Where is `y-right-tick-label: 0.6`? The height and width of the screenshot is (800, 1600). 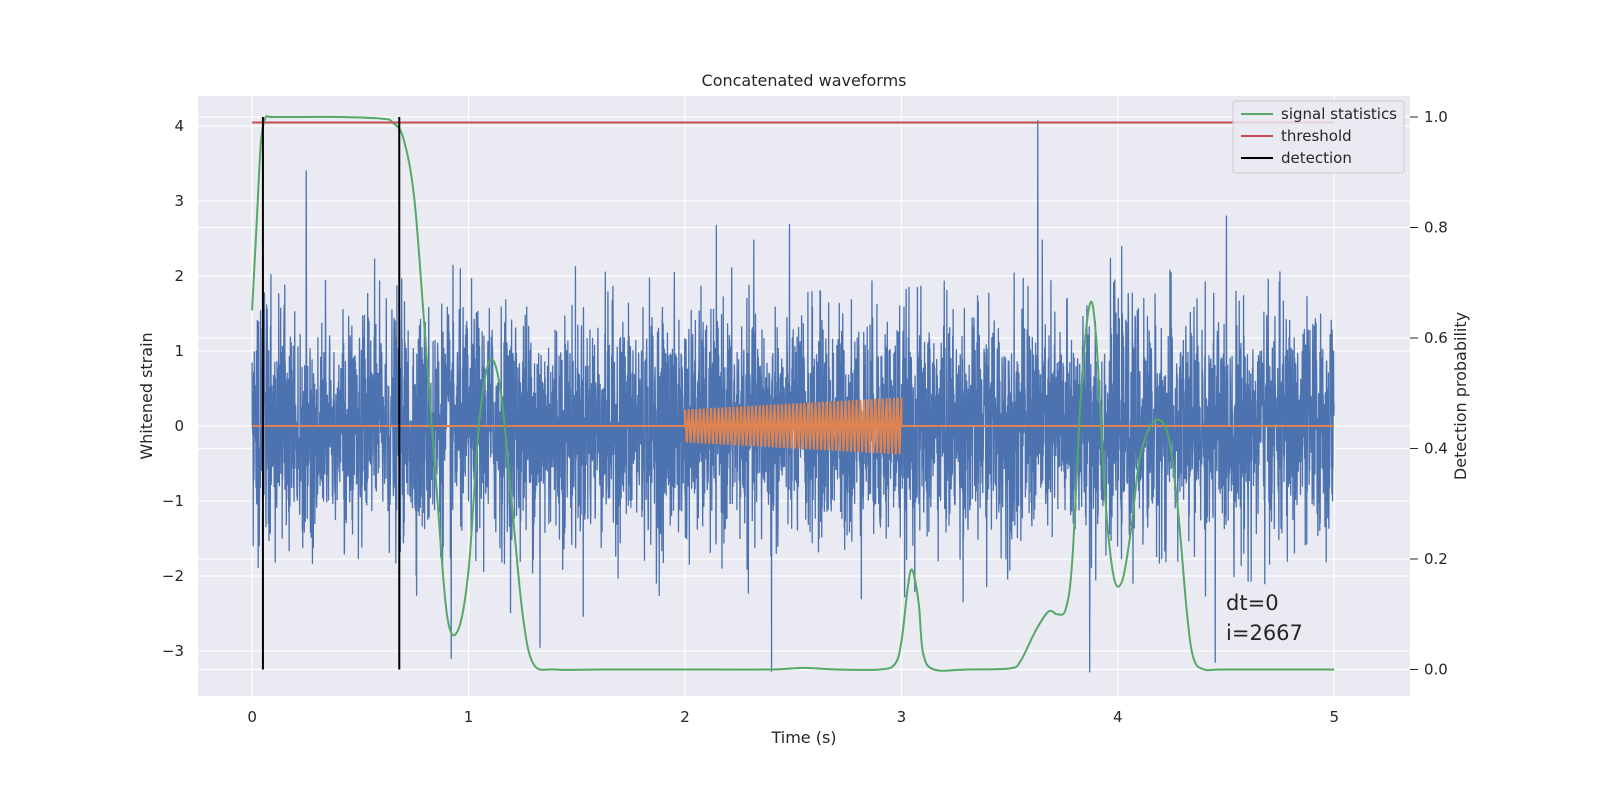 y-right-tick-label: 0.6 is located at coordinates (1436, 338).